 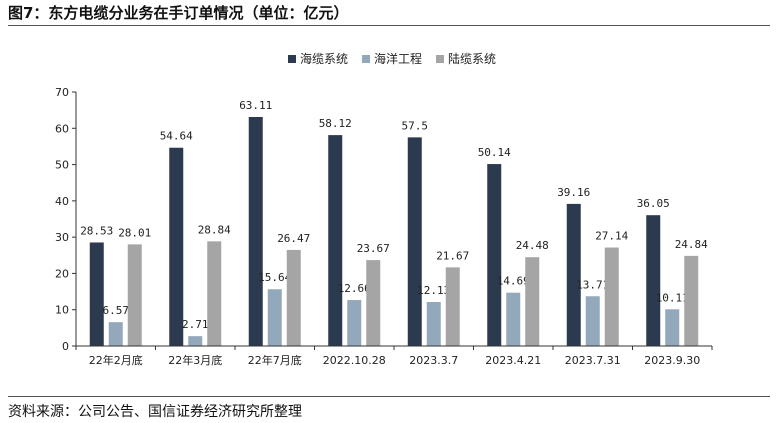 What do you see at coordinates (513, 360) in the screenshot?
I see `x-tick-label: 2023.4.21` at bounding box center [513, 360].